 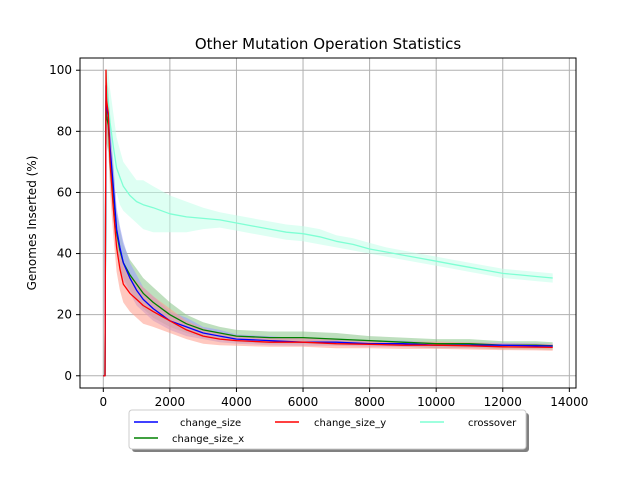 I want to click on x-tick-label: 2000, so click(x=170, y=402).